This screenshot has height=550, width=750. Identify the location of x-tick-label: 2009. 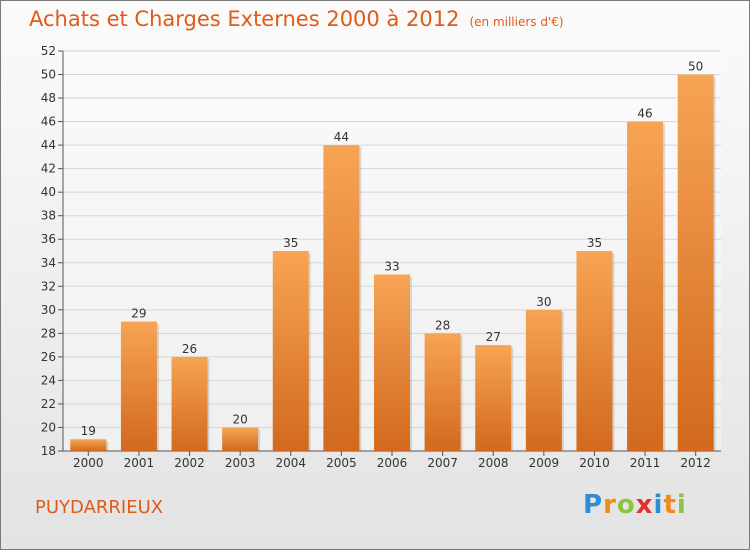
(544, 463).